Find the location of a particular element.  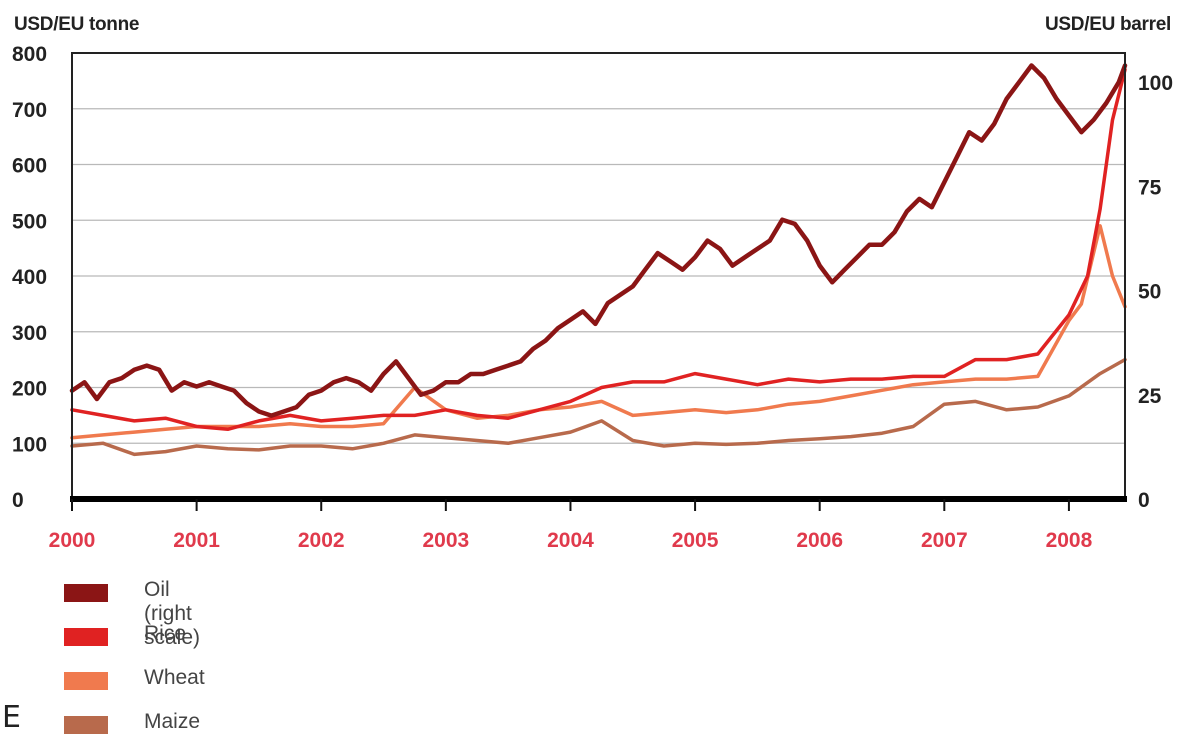

left-tick-600: 600 is located at coordinates (29, 166).